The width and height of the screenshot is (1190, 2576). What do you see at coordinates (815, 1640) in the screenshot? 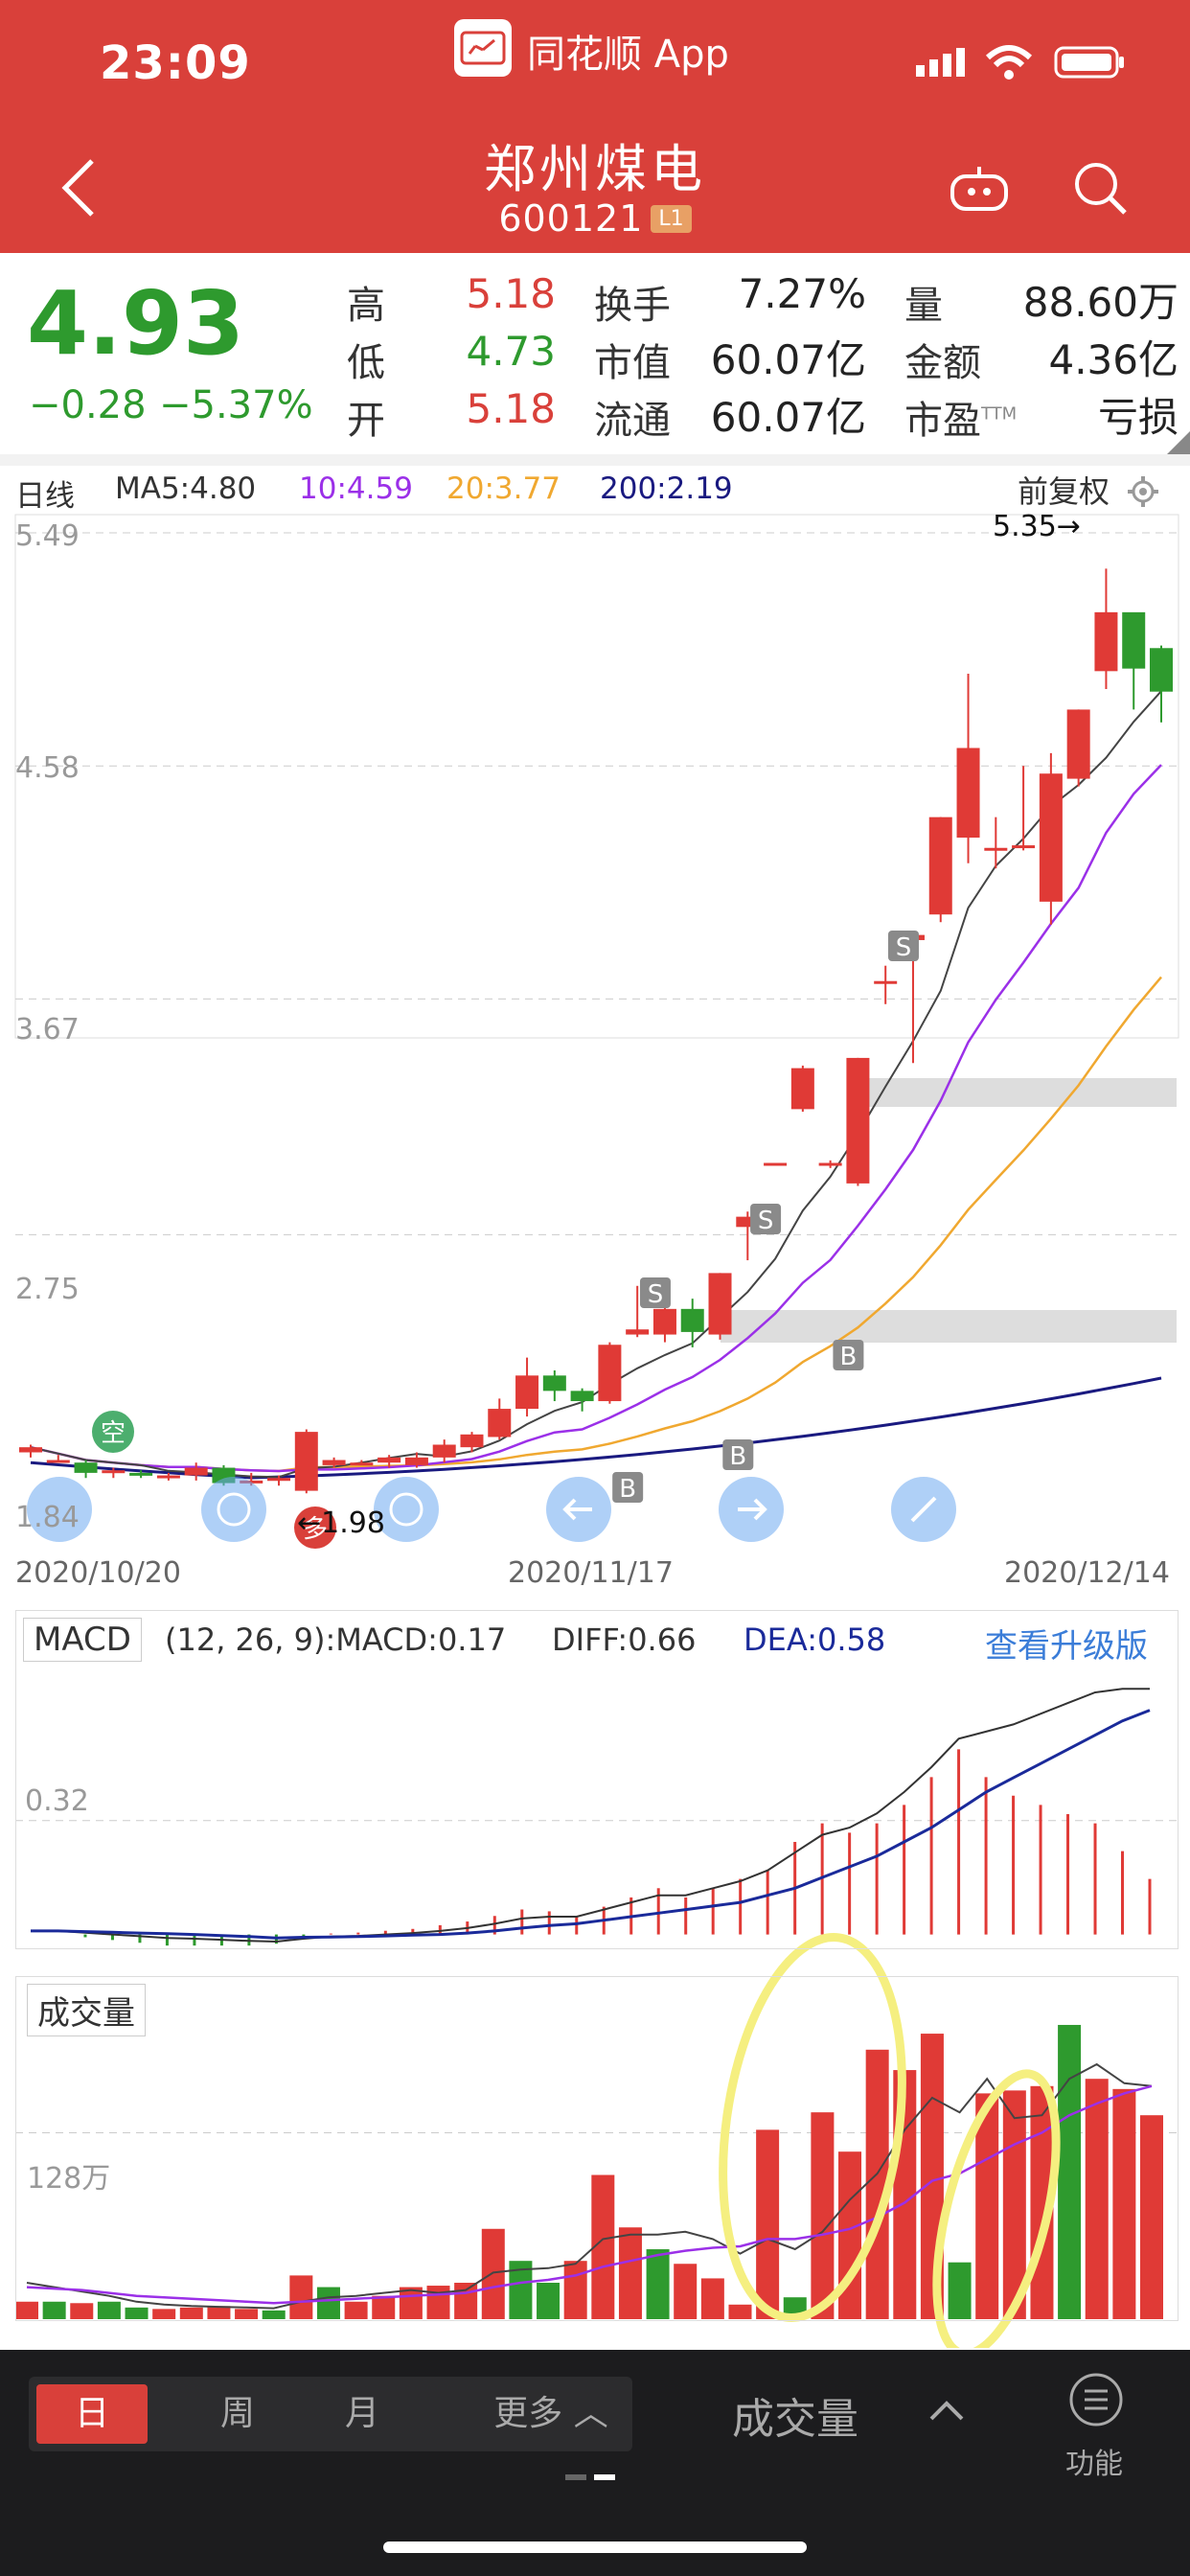
I see `macd-dea: DEA:0.58` at bounding box center [815, 1640].